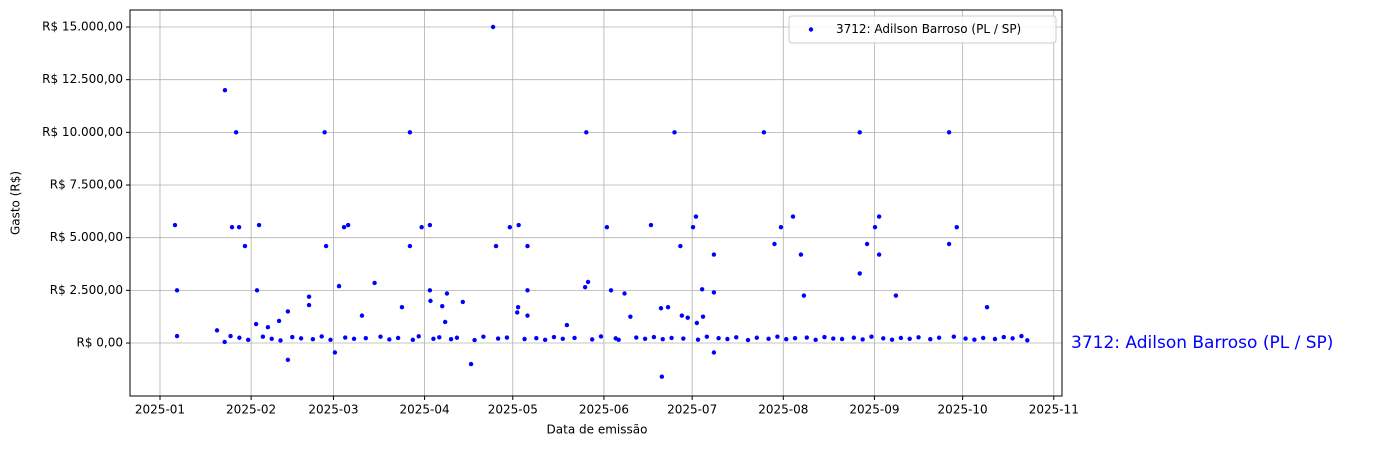  I want to click on y-tick-label: R$ 0,00, so click(99, 343).